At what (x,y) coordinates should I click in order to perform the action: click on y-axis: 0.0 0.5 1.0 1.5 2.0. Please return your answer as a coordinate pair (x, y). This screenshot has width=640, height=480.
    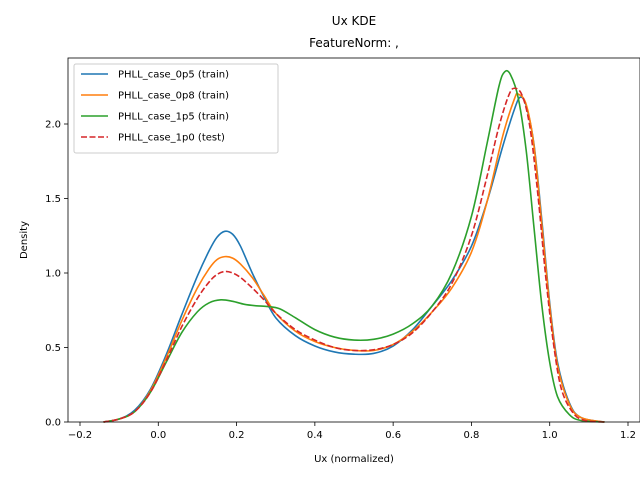
    Looking at the image, I should click on (56, 274).